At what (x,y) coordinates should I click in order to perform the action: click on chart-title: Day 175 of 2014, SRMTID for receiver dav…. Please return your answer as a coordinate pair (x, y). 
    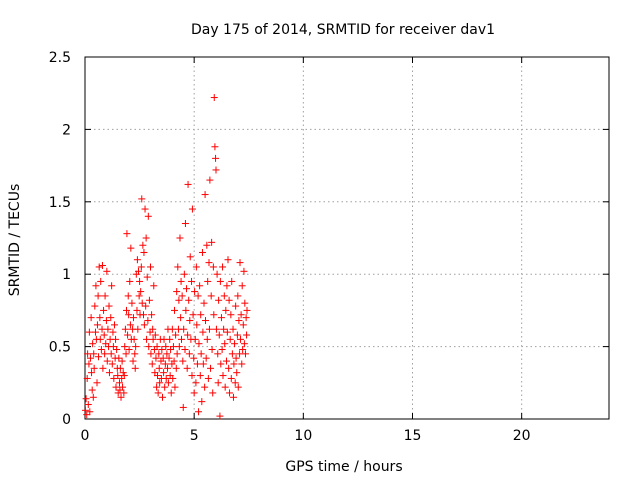
    Looking at the image, I should click on (343, 30).